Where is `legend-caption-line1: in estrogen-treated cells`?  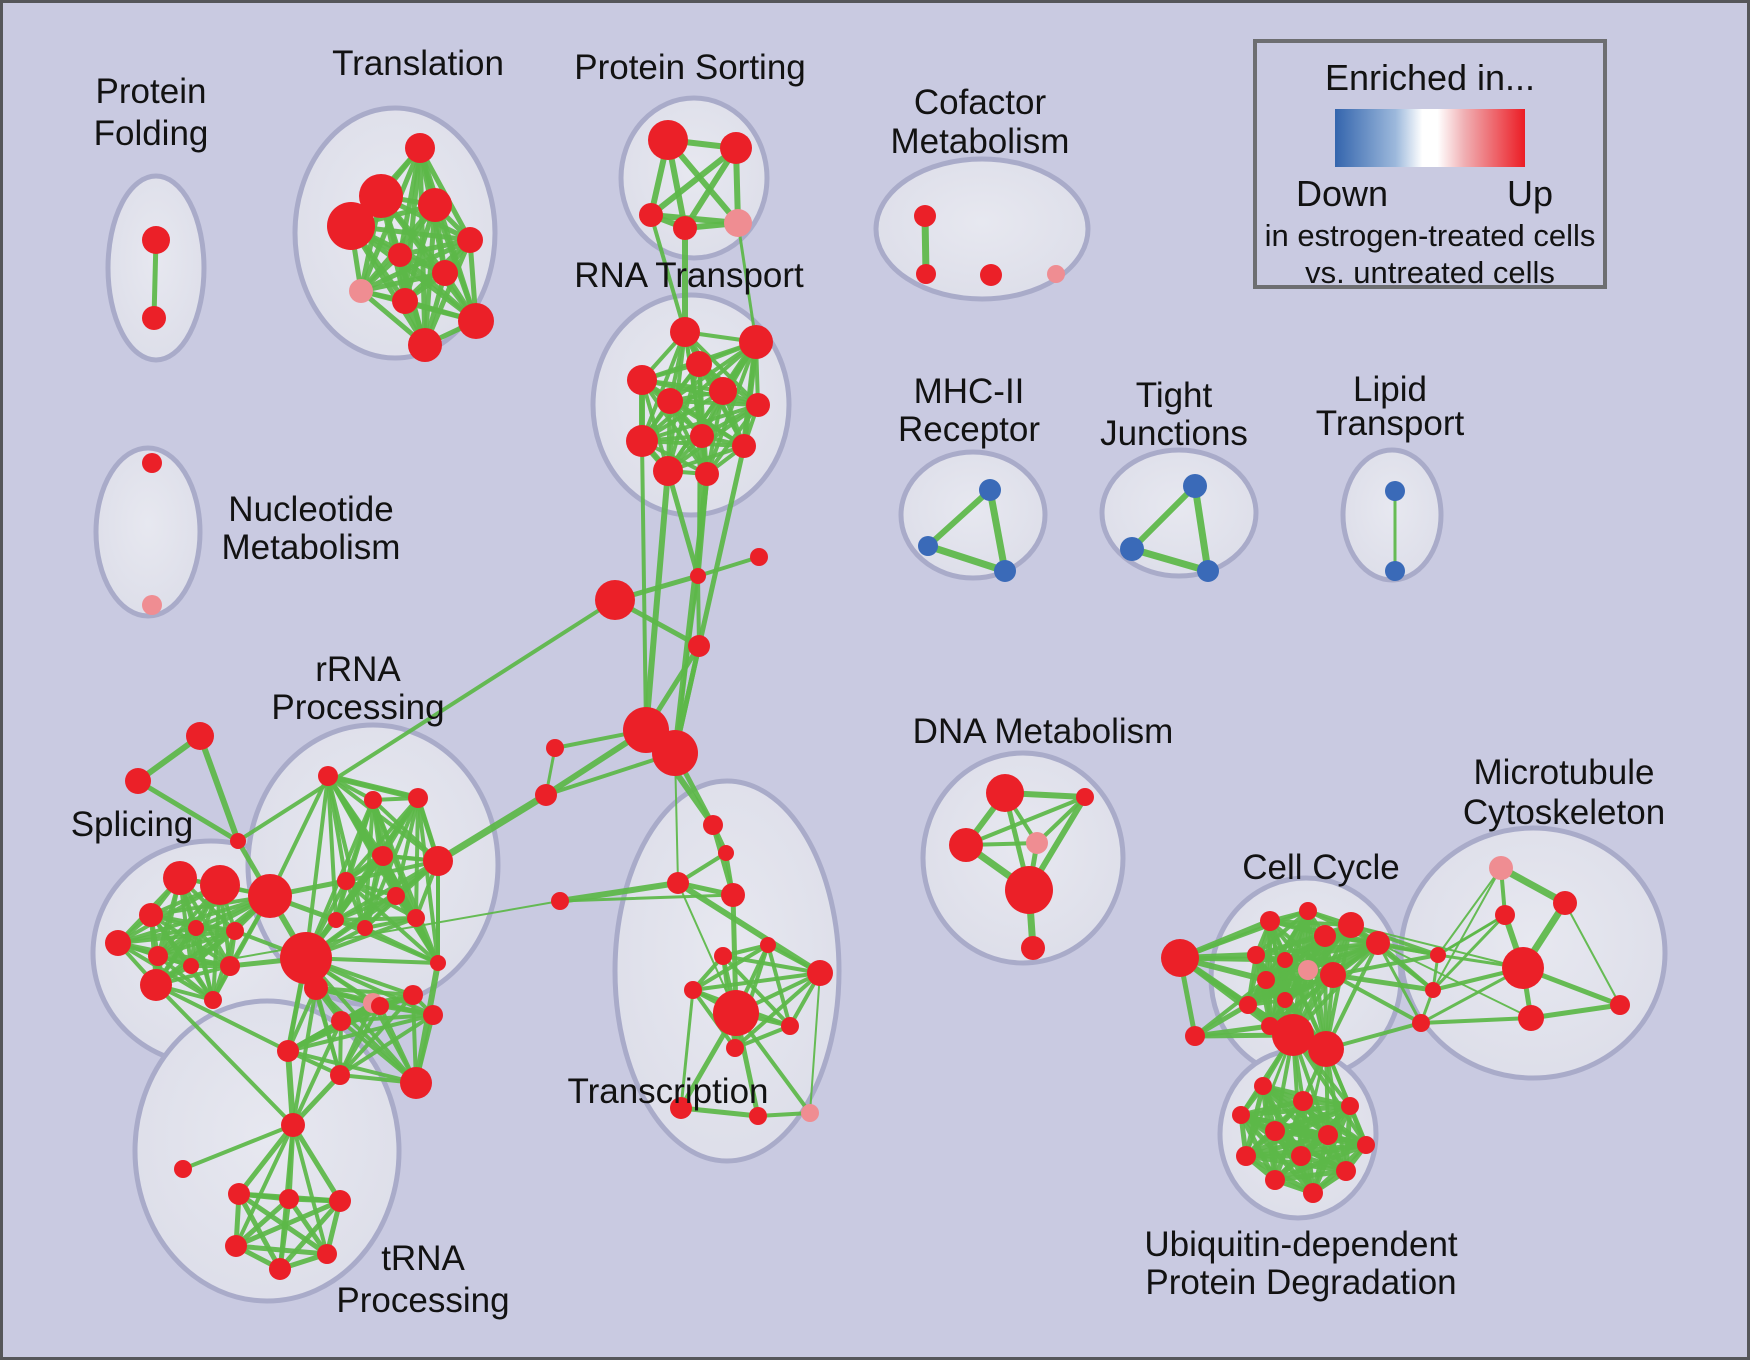 legend-caption-line1: in estrogen-treated cells is located at coordinates (1430, 235).